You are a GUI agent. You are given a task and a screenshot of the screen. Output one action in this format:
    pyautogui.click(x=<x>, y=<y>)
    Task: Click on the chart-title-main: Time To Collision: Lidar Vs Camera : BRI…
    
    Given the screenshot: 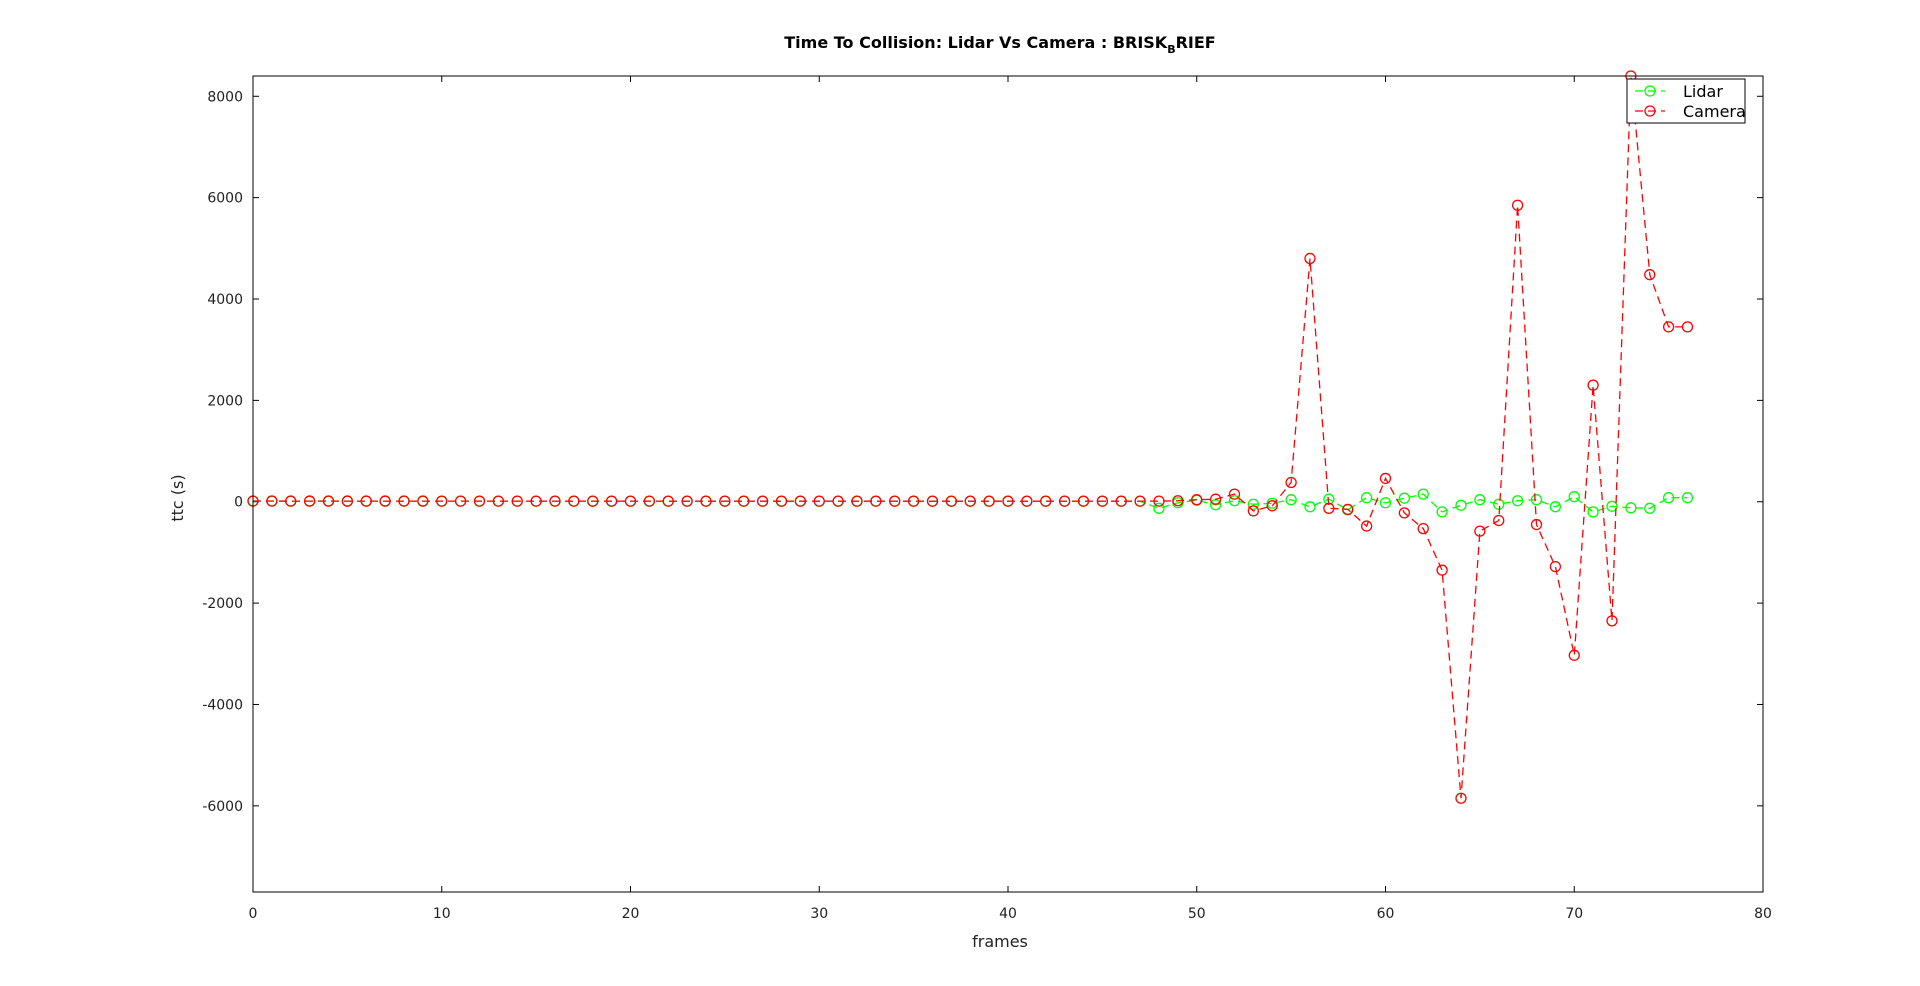 What is the action you would take?
    pyautogui.click(x=976, y=42)
    